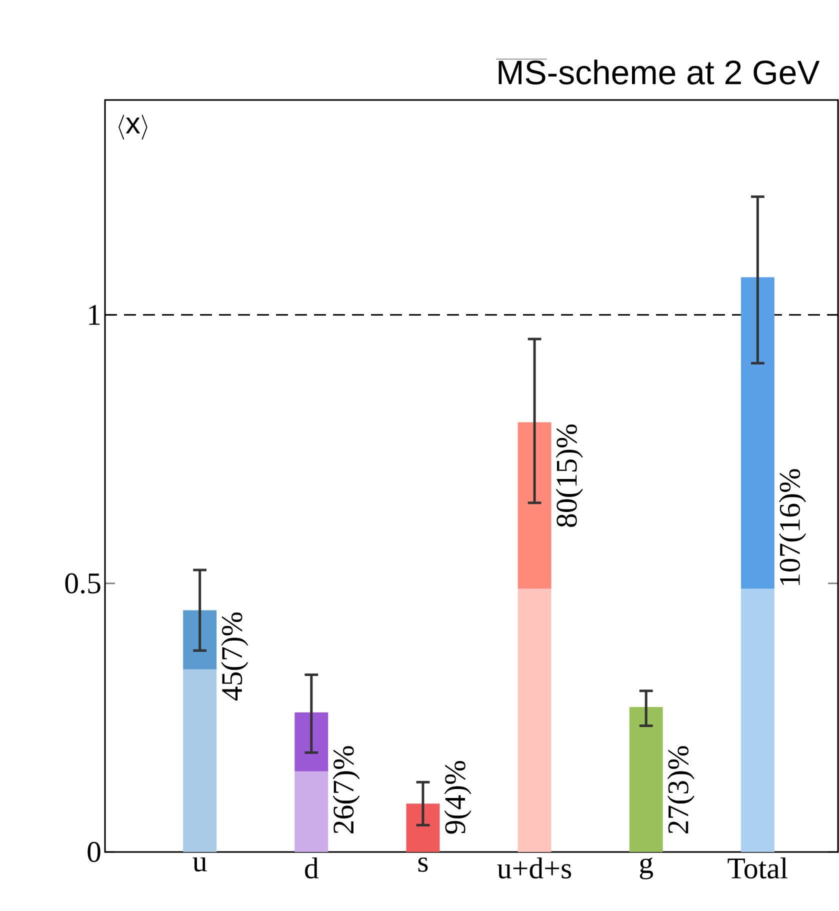 This screenshot has height=911, width=839. What do you see at coordinates (647, 869) in the screenshot?
I see `x-tick-label: g` at bounding box center [647, 869].